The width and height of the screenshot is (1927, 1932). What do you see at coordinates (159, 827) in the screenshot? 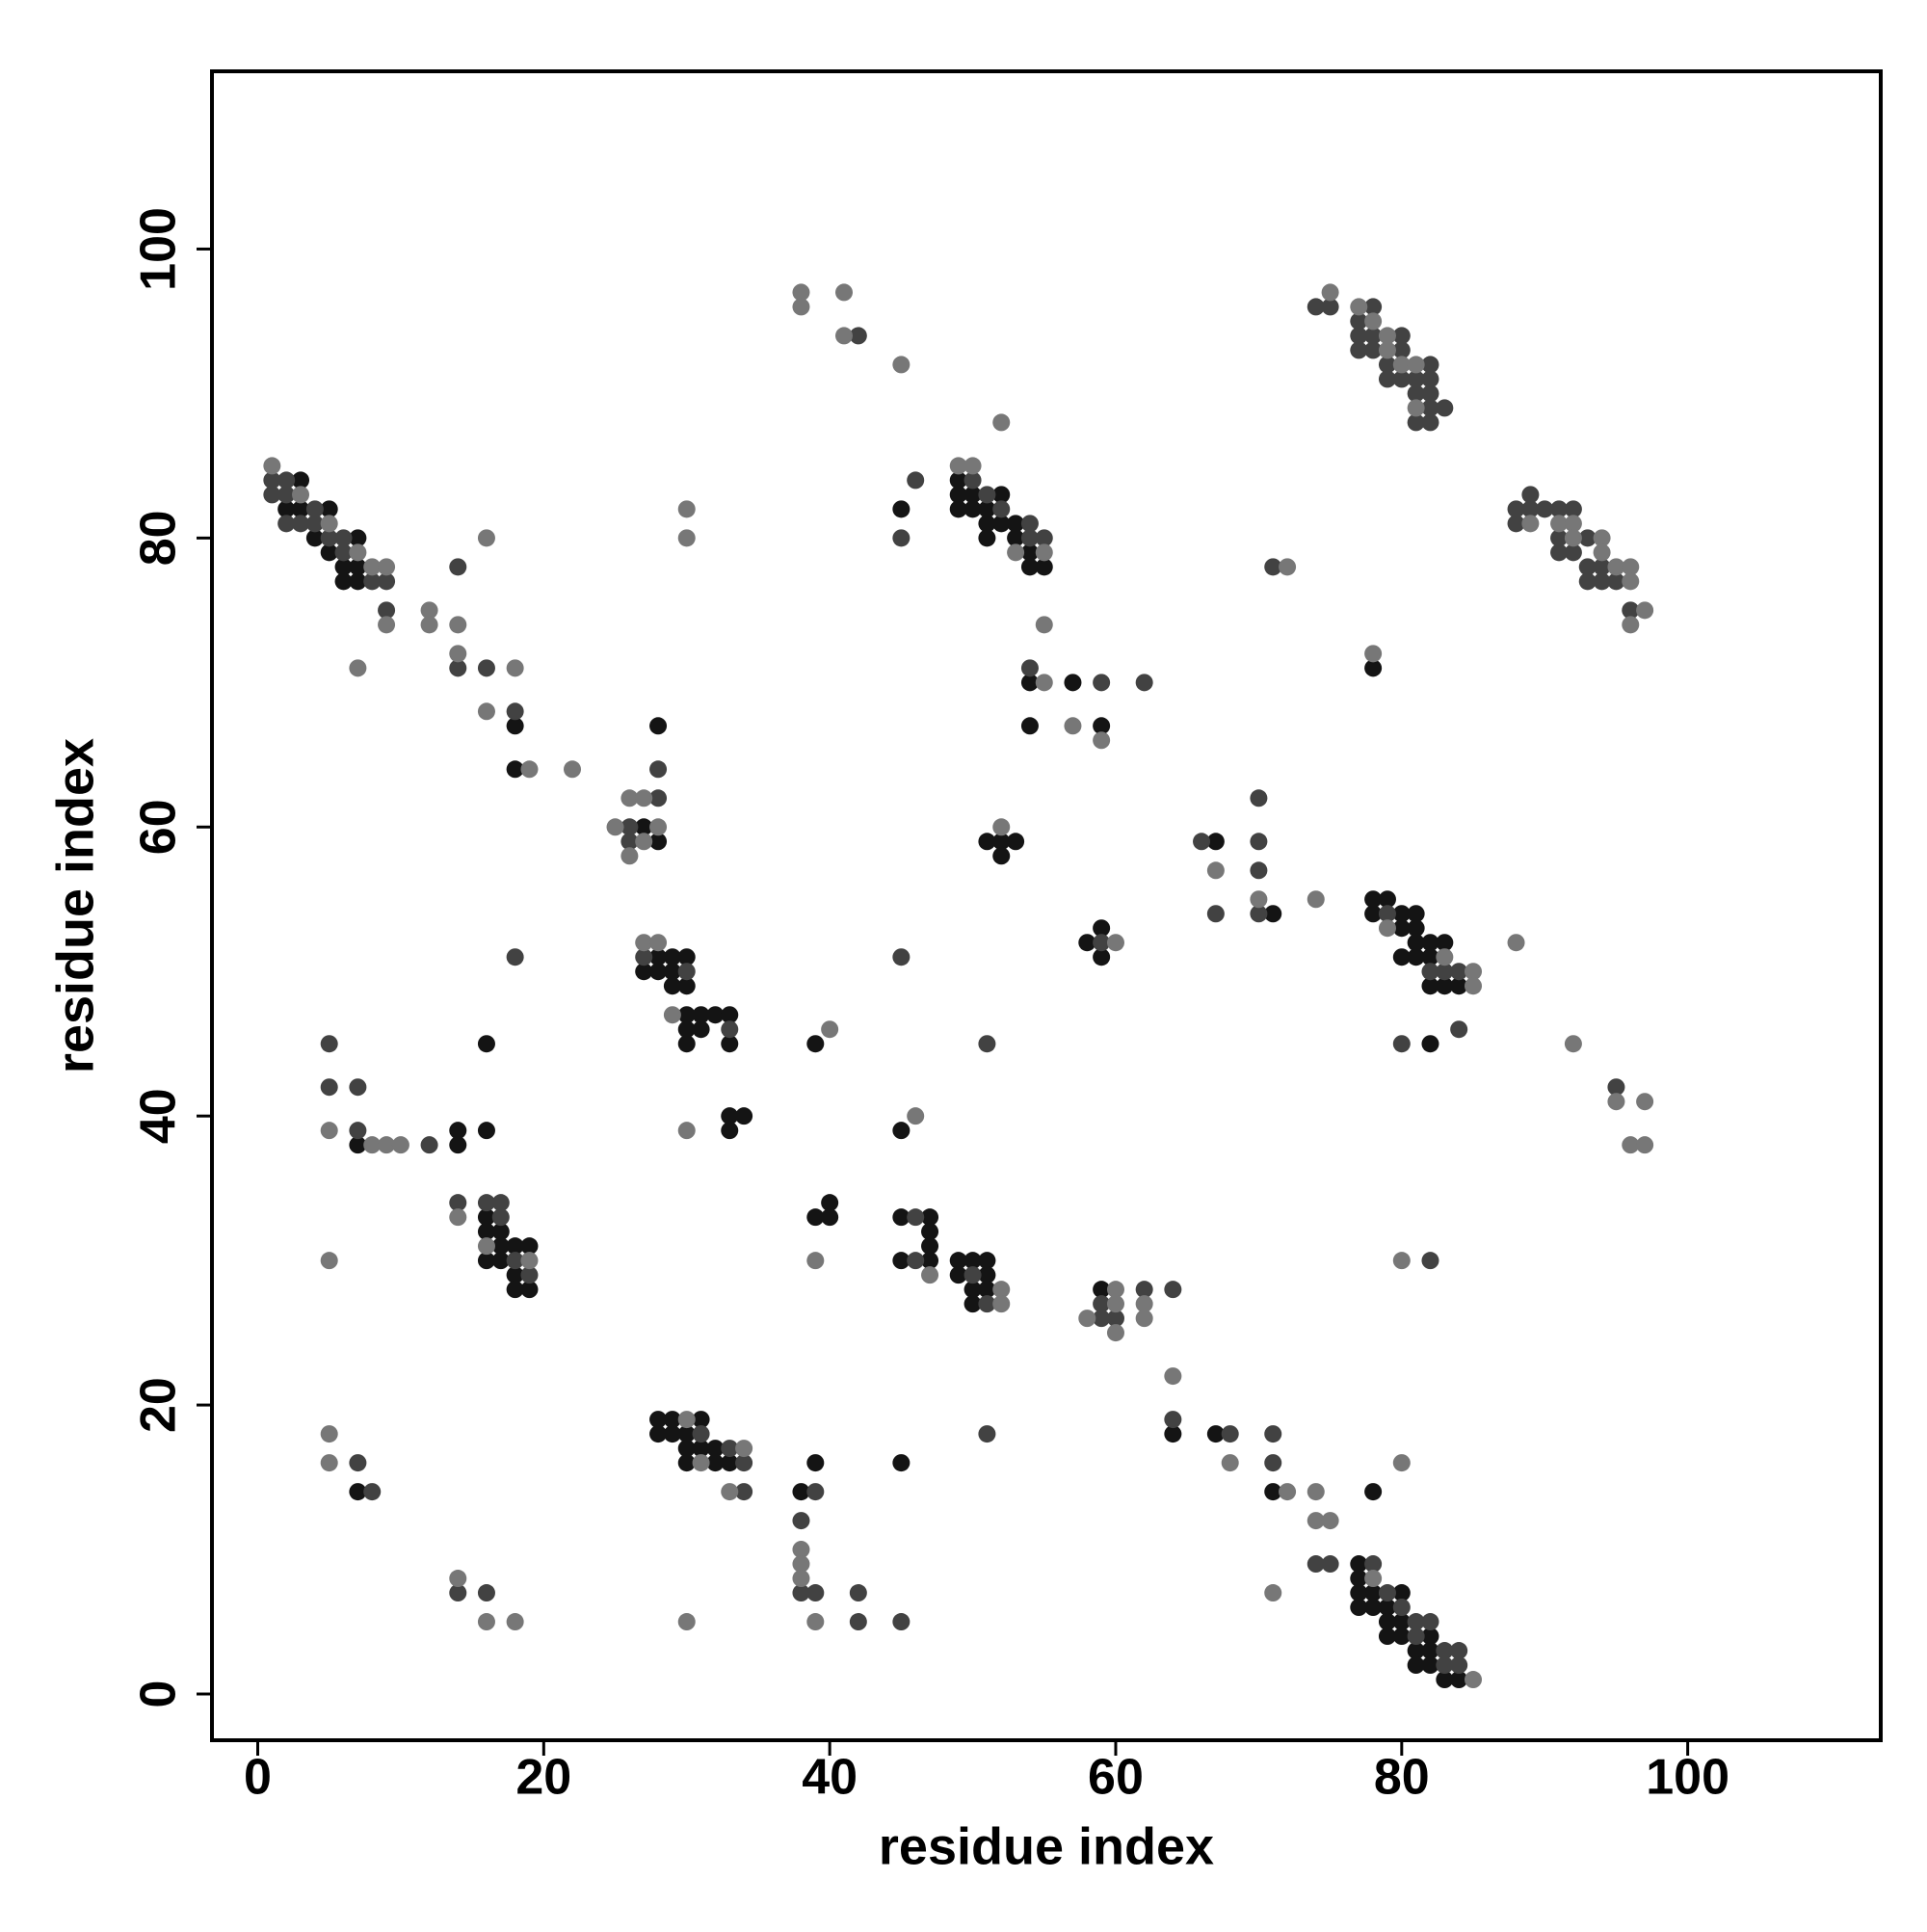
I see `y-tick-label: 60` at bounding box center [159, 827].